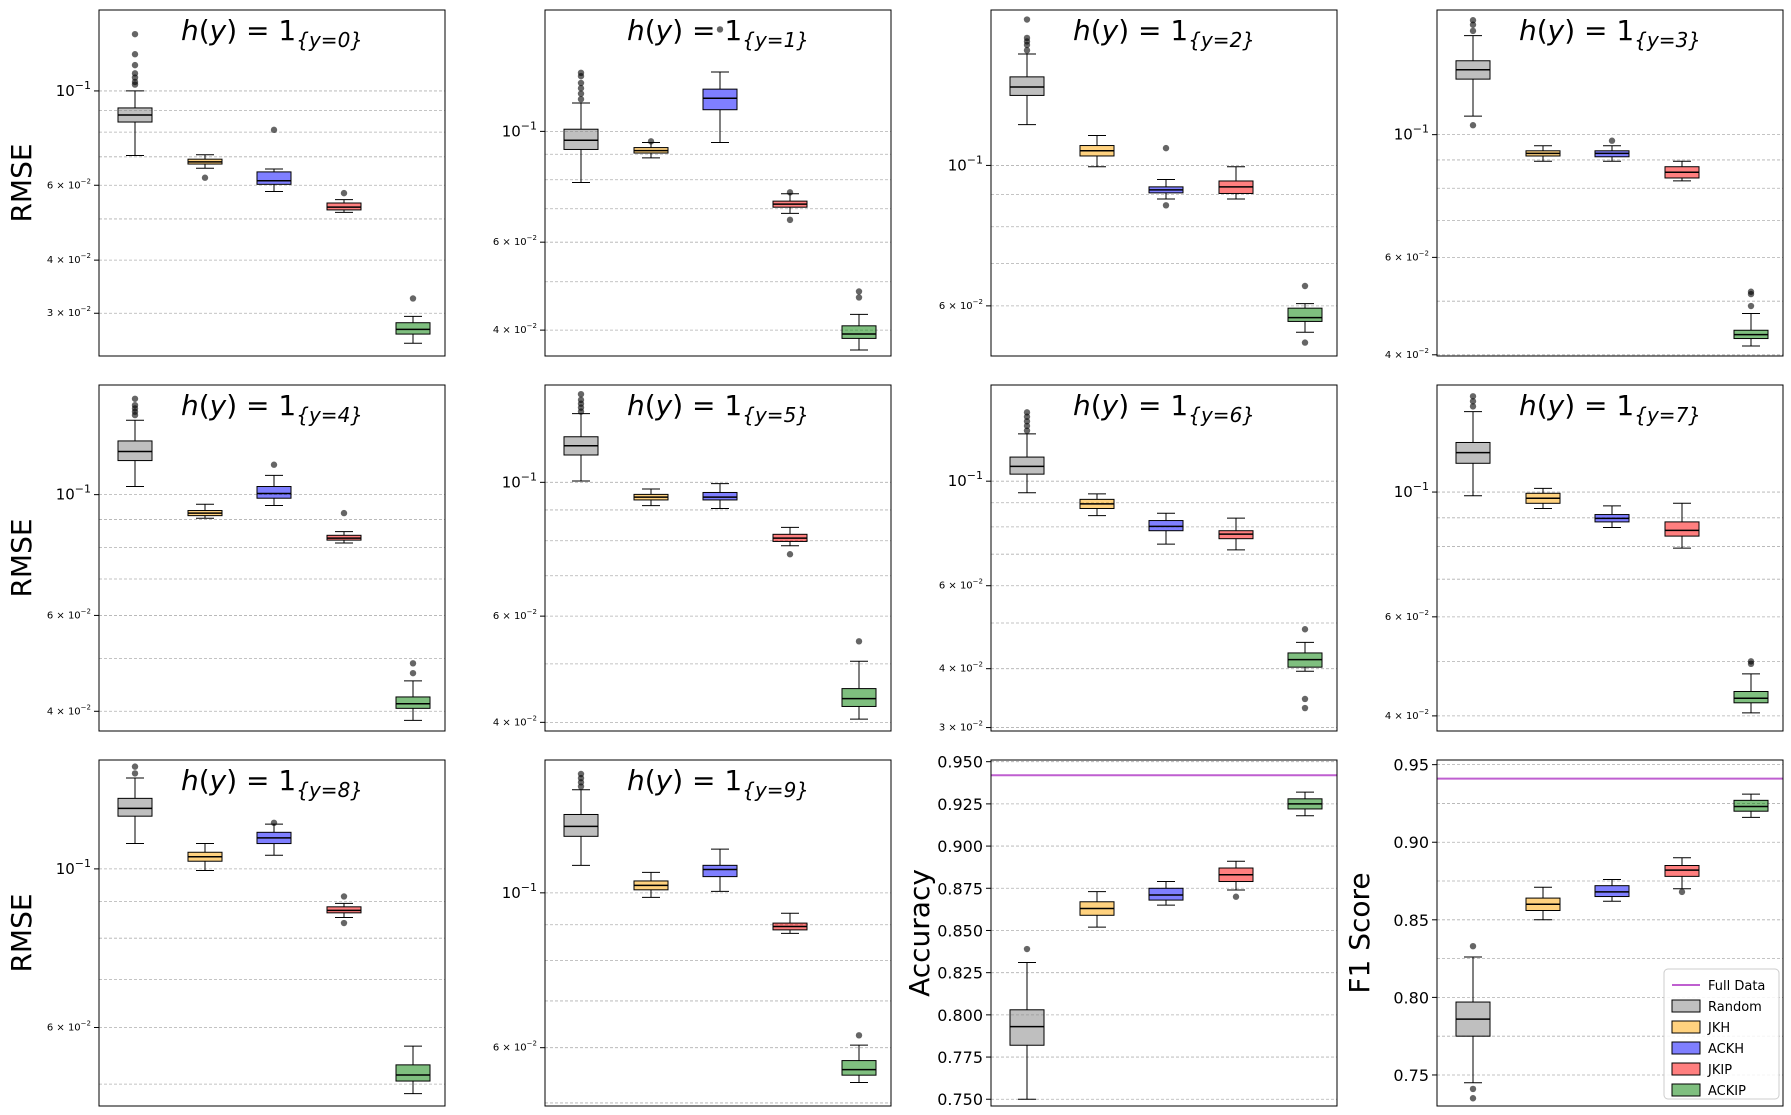  Describe the element at coordinates (1719, 1070) in the screenshot. I see `legend-label: JKIP` at that location.